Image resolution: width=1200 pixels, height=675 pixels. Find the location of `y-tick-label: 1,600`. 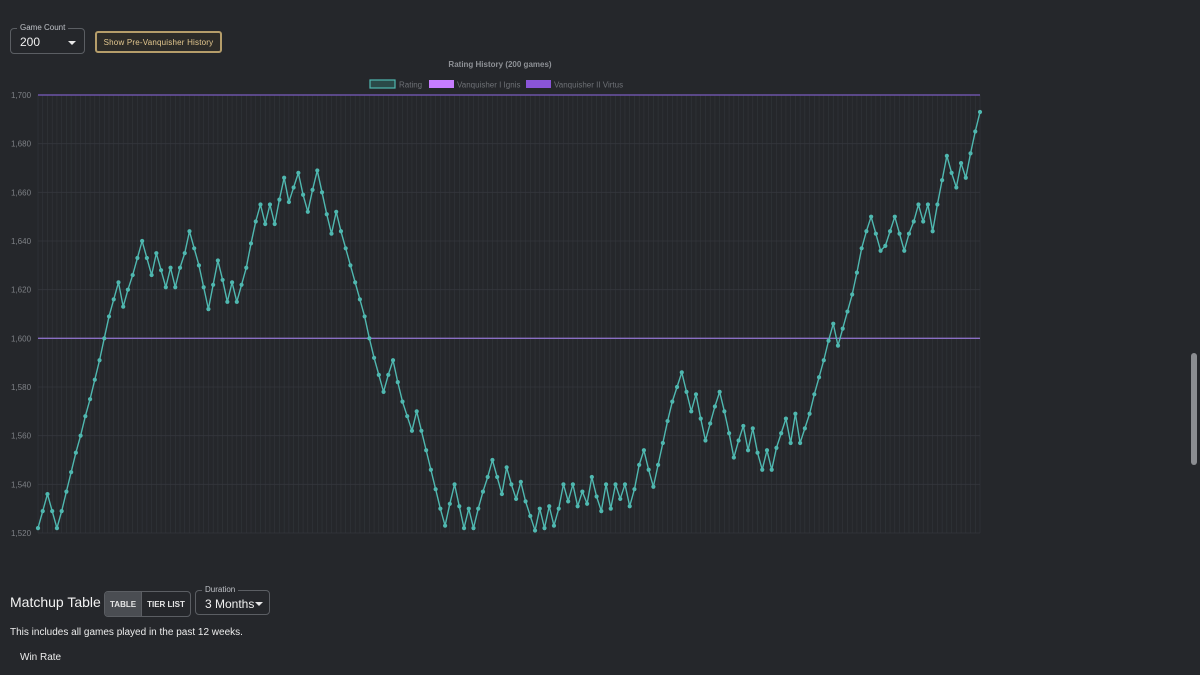

y-tick-label: 1,600 is located at coordinates (21, 338).